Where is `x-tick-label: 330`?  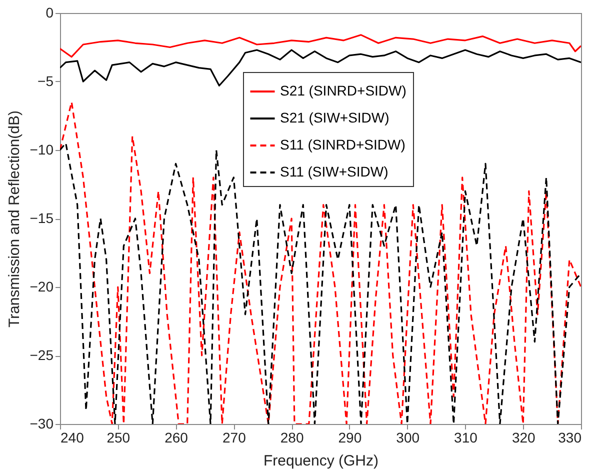
x-tick-label: 330 is located at coordinates (570, 438).